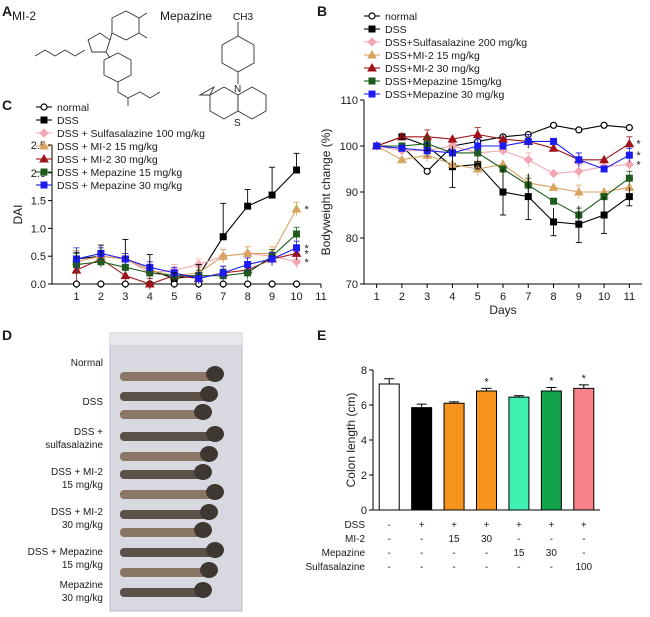 The width and height of the screenshot is (650, 617). I want to click on tissue-group-label: Normal, so click(87, 363).